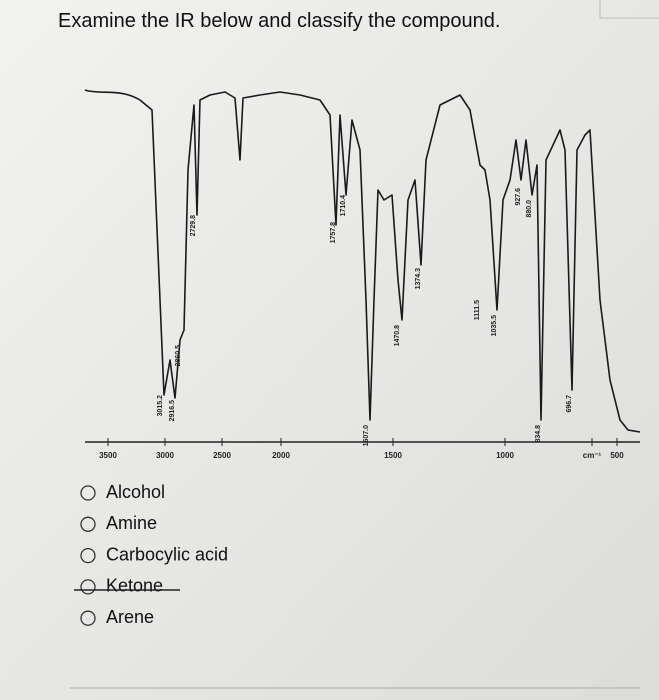 This screenshot has width=659, height=700. I want to click on peak-label: 1111.5, so click(477, 310).